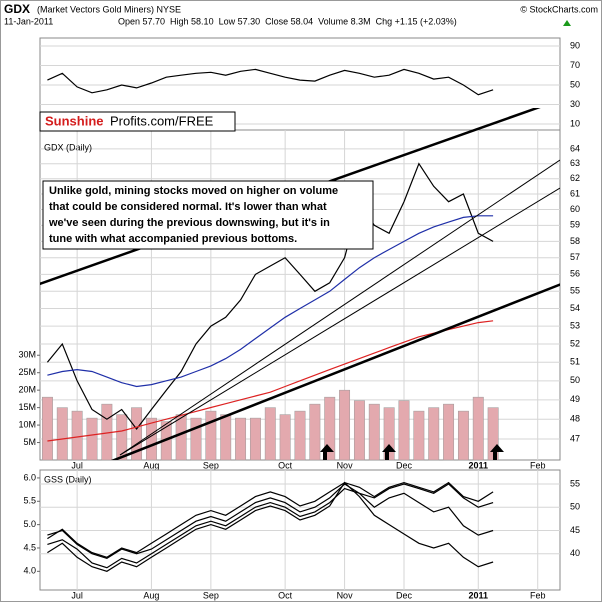  Describe the element at coordinates (575, 257) in the screenshot. I see `y-tick-label: 57` at that location.